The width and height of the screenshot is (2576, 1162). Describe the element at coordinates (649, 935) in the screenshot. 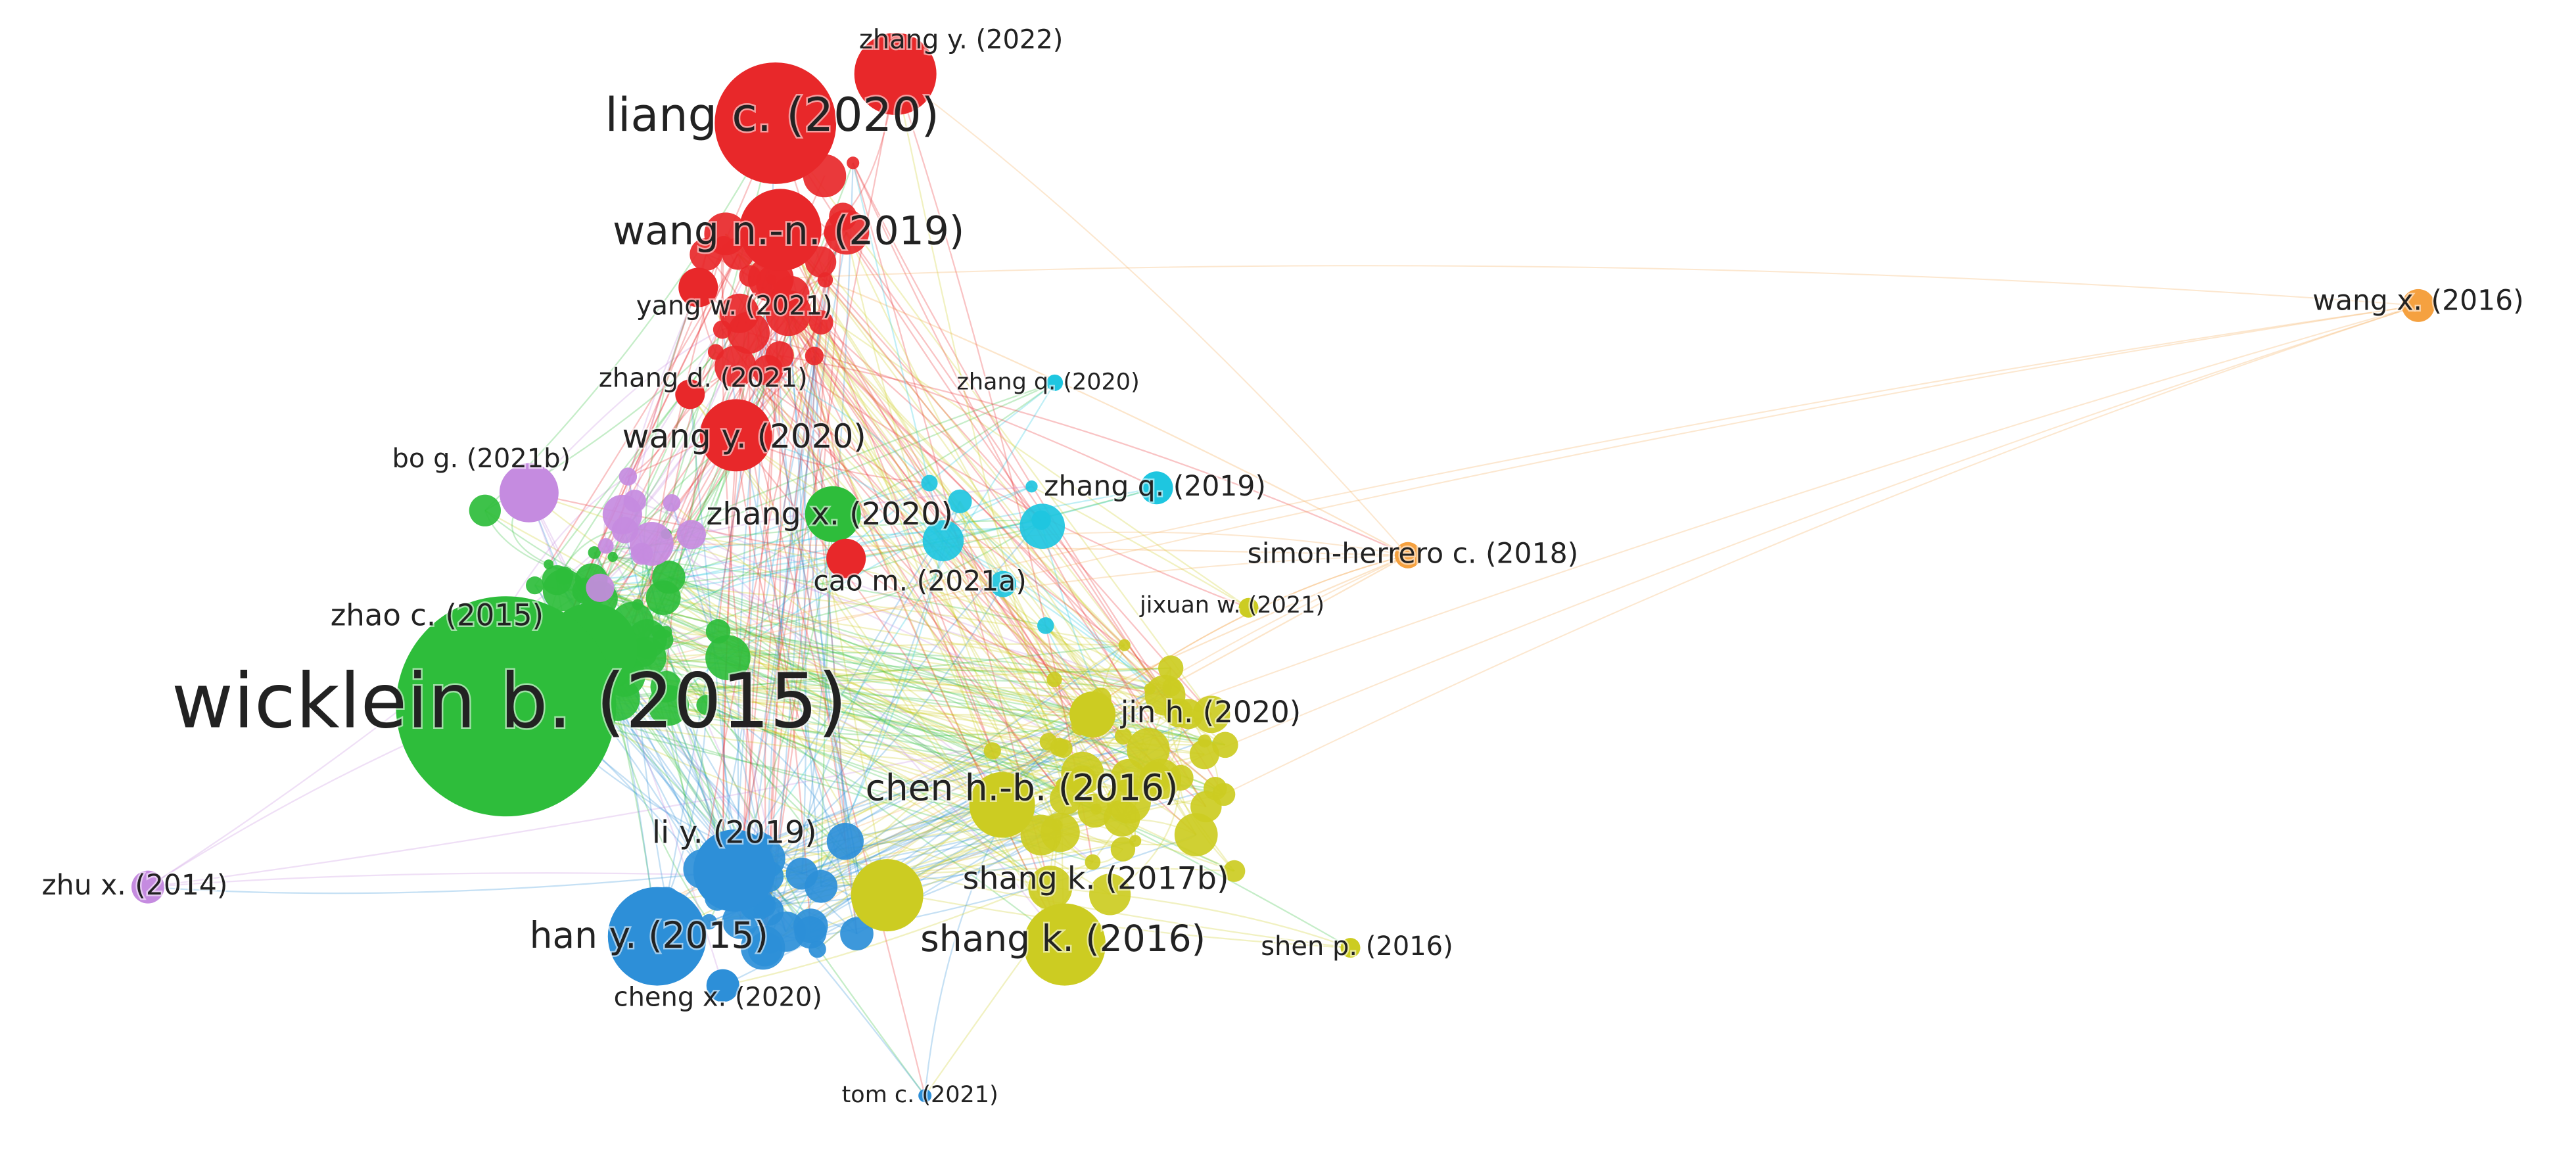

I see `node-label: han y. (2015)` at that location.